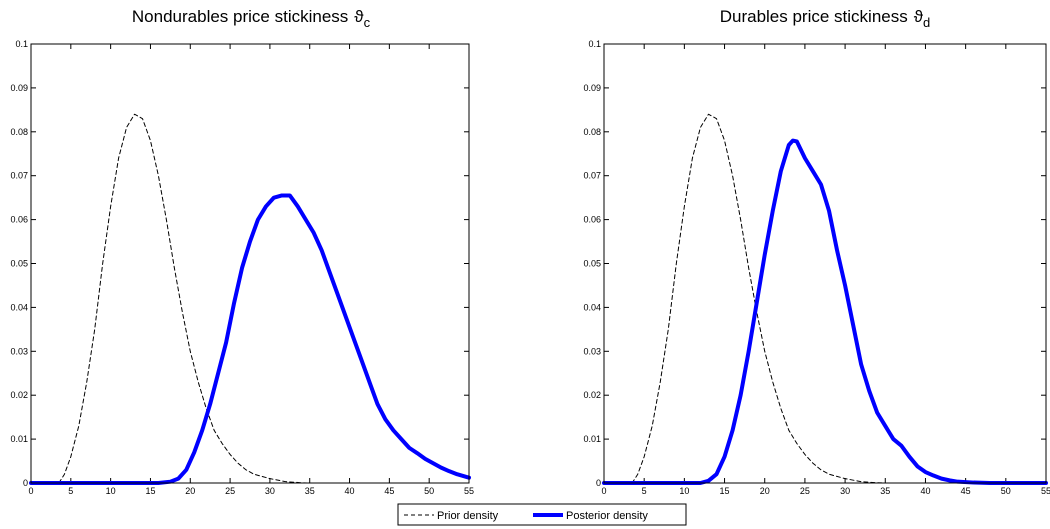 This screenshot has height=529, width=1050. Describe the element at coordinates (825, 18) in the screenshot. I see `right-chart-title: Durables price stickiness ϑd` at that location.